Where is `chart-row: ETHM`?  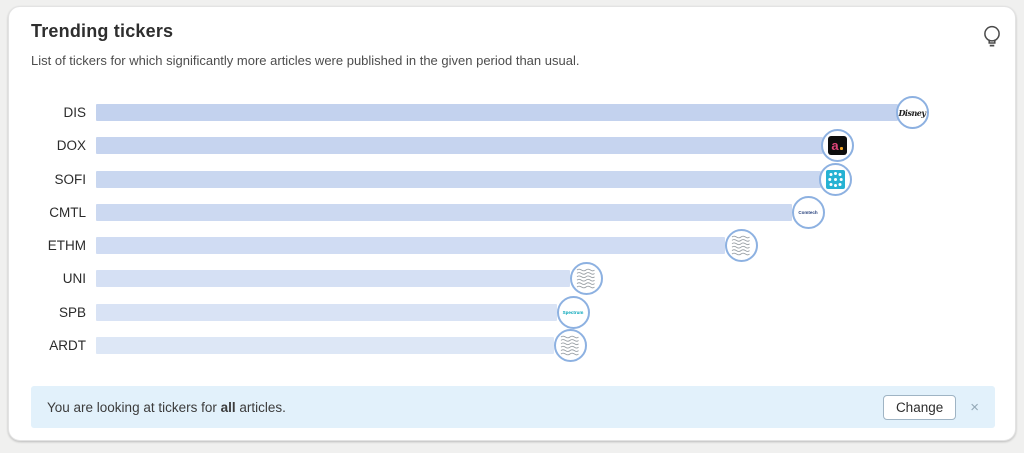 chart-row: ETHM is located at coordinates (513, 245).